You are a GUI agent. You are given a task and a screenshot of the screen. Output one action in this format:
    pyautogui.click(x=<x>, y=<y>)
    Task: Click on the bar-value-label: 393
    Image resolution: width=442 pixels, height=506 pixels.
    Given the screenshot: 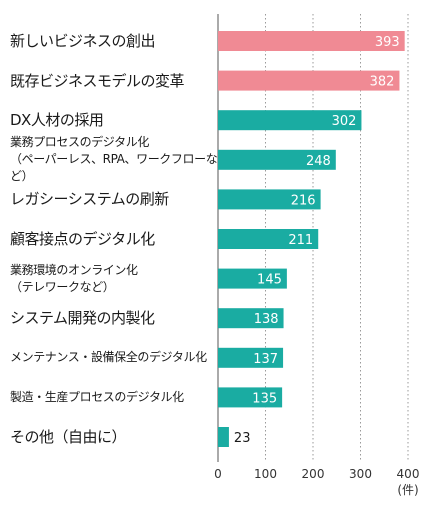 What is the action you would take?
    pyautogui.click(x=387, y=42)
    